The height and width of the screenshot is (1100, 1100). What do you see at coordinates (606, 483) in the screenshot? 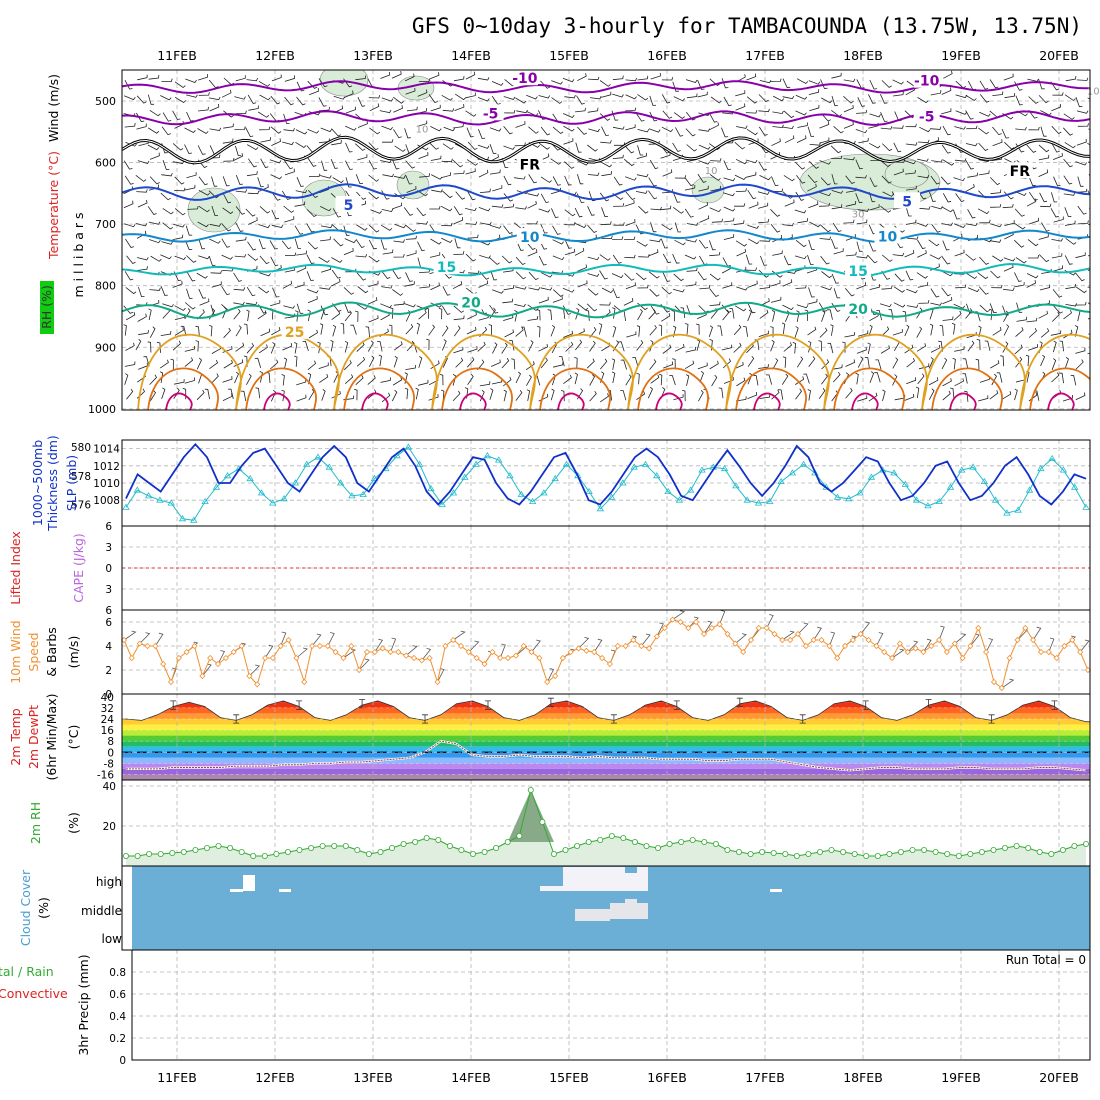
I see `thickness-line` at bounding box center [606, 483].